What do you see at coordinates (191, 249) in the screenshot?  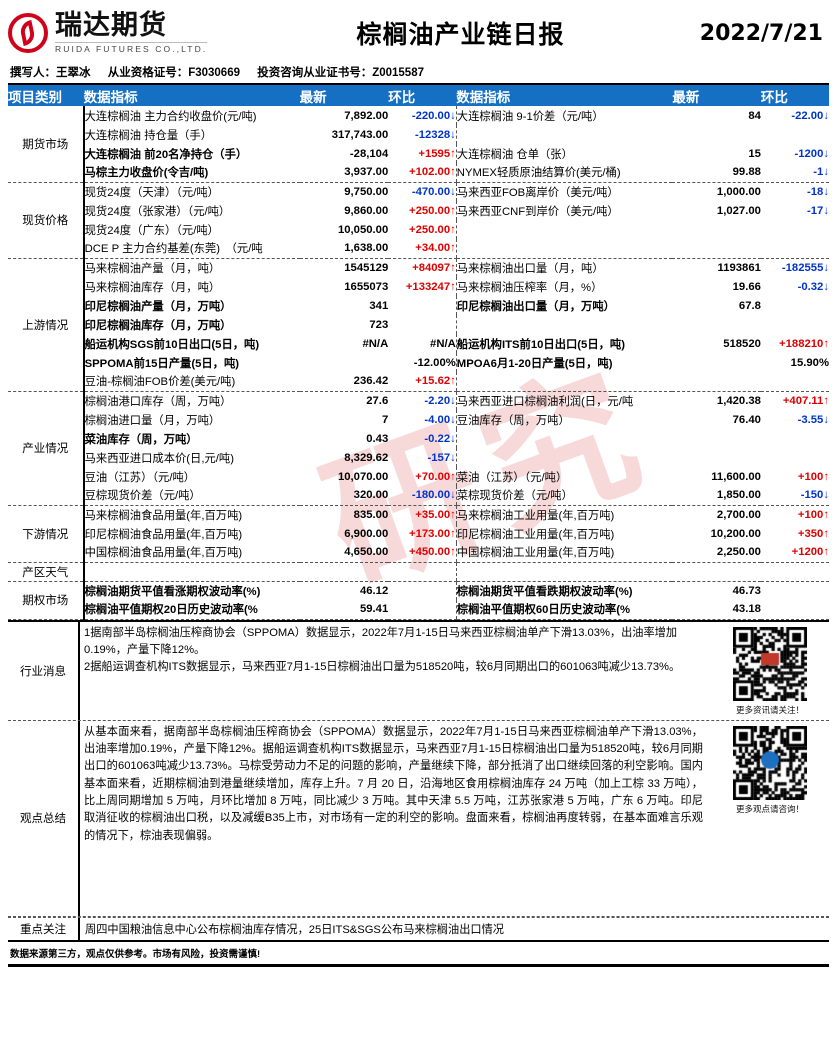 I see `indicator-left: DCE P 主力合约基差(东莞) （元/吨` at bounding box center [191, 249].